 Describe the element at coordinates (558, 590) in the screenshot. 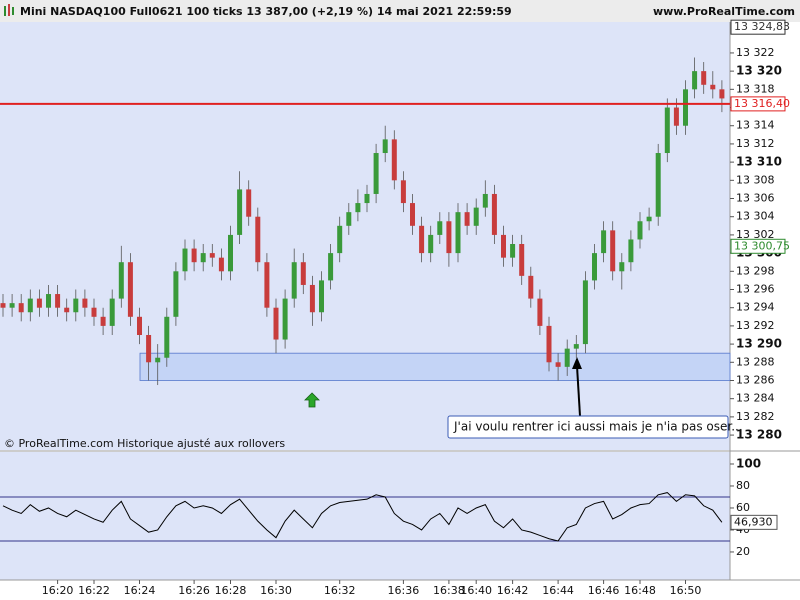

I see `x-tick-label: 16:44` at that location.